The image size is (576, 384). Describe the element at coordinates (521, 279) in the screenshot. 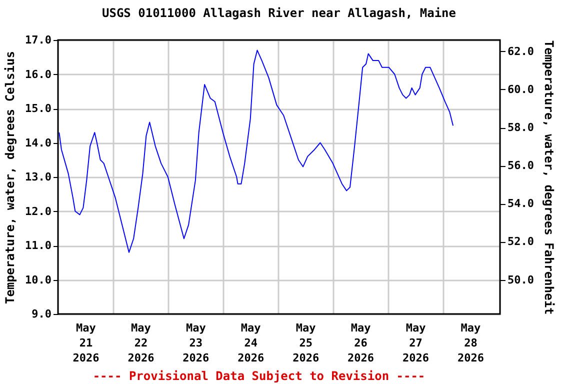

I see `y2-tick-label: 50.0` at that location.